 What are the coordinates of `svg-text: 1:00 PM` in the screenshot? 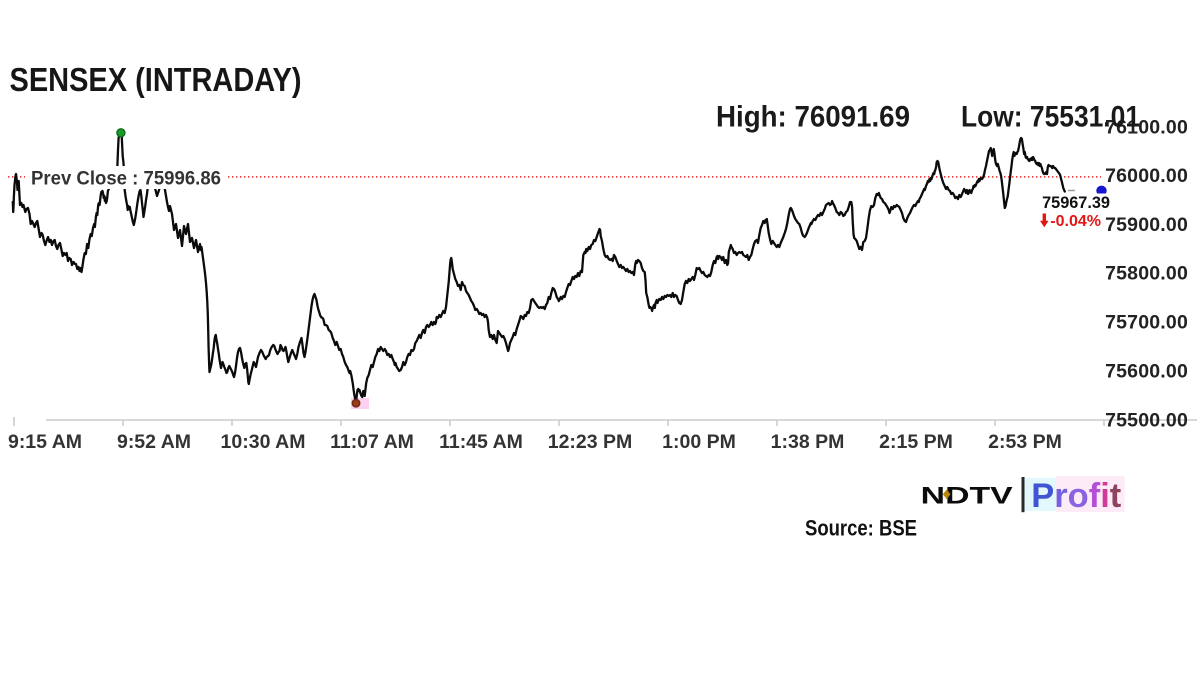 It's located at (699, 442).